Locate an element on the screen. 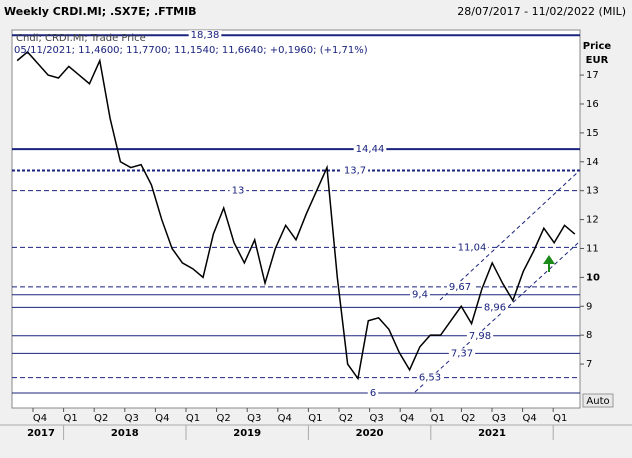  level-label: 18,38 is located at coordinates (205, 35).